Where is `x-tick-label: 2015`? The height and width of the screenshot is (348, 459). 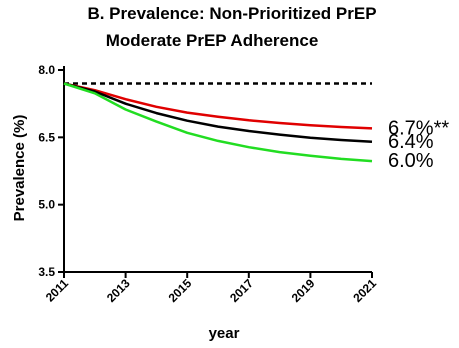 x-tick-label: 2015 is located at coordinates (180, 290).